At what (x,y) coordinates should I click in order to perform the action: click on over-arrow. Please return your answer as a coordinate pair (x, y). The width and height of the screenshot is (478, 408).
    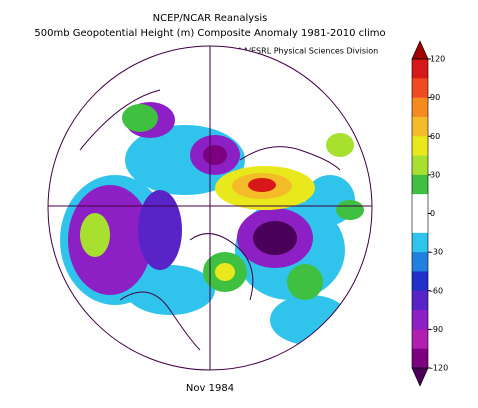
    Looking at the image, I should click on (420, 50).